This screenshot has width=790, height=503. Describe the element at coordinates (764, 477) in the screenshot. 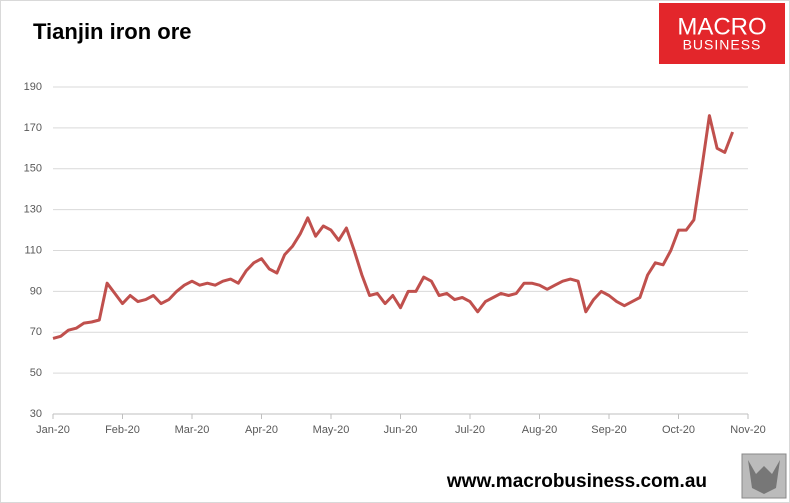

I see `fox-face` at that location.